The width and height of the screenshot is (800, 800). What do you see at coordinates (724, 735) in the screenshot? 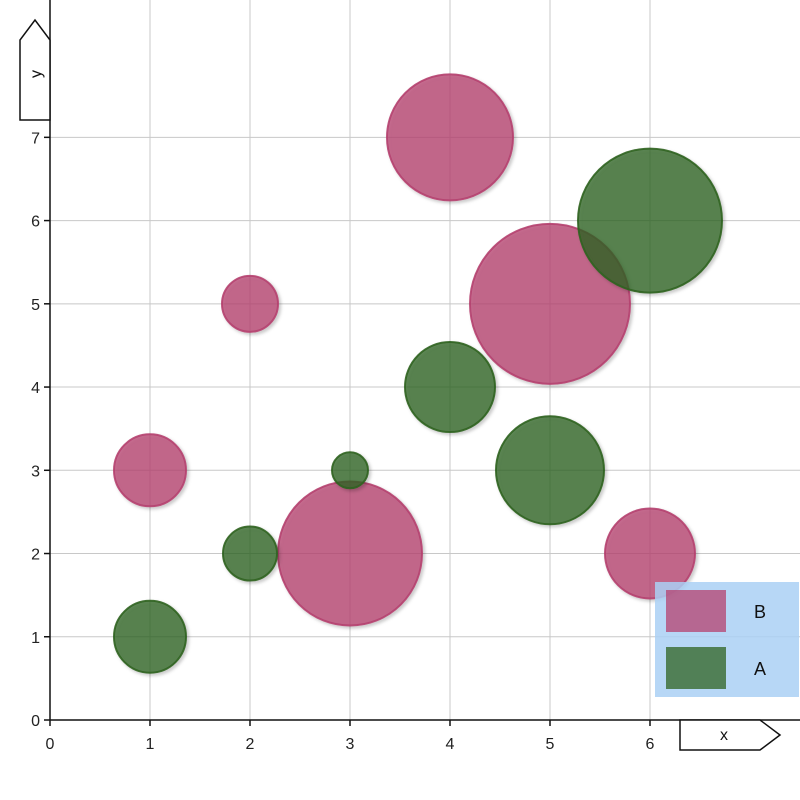
I see `x-axis-title: x` at bounding box center [724, 735].